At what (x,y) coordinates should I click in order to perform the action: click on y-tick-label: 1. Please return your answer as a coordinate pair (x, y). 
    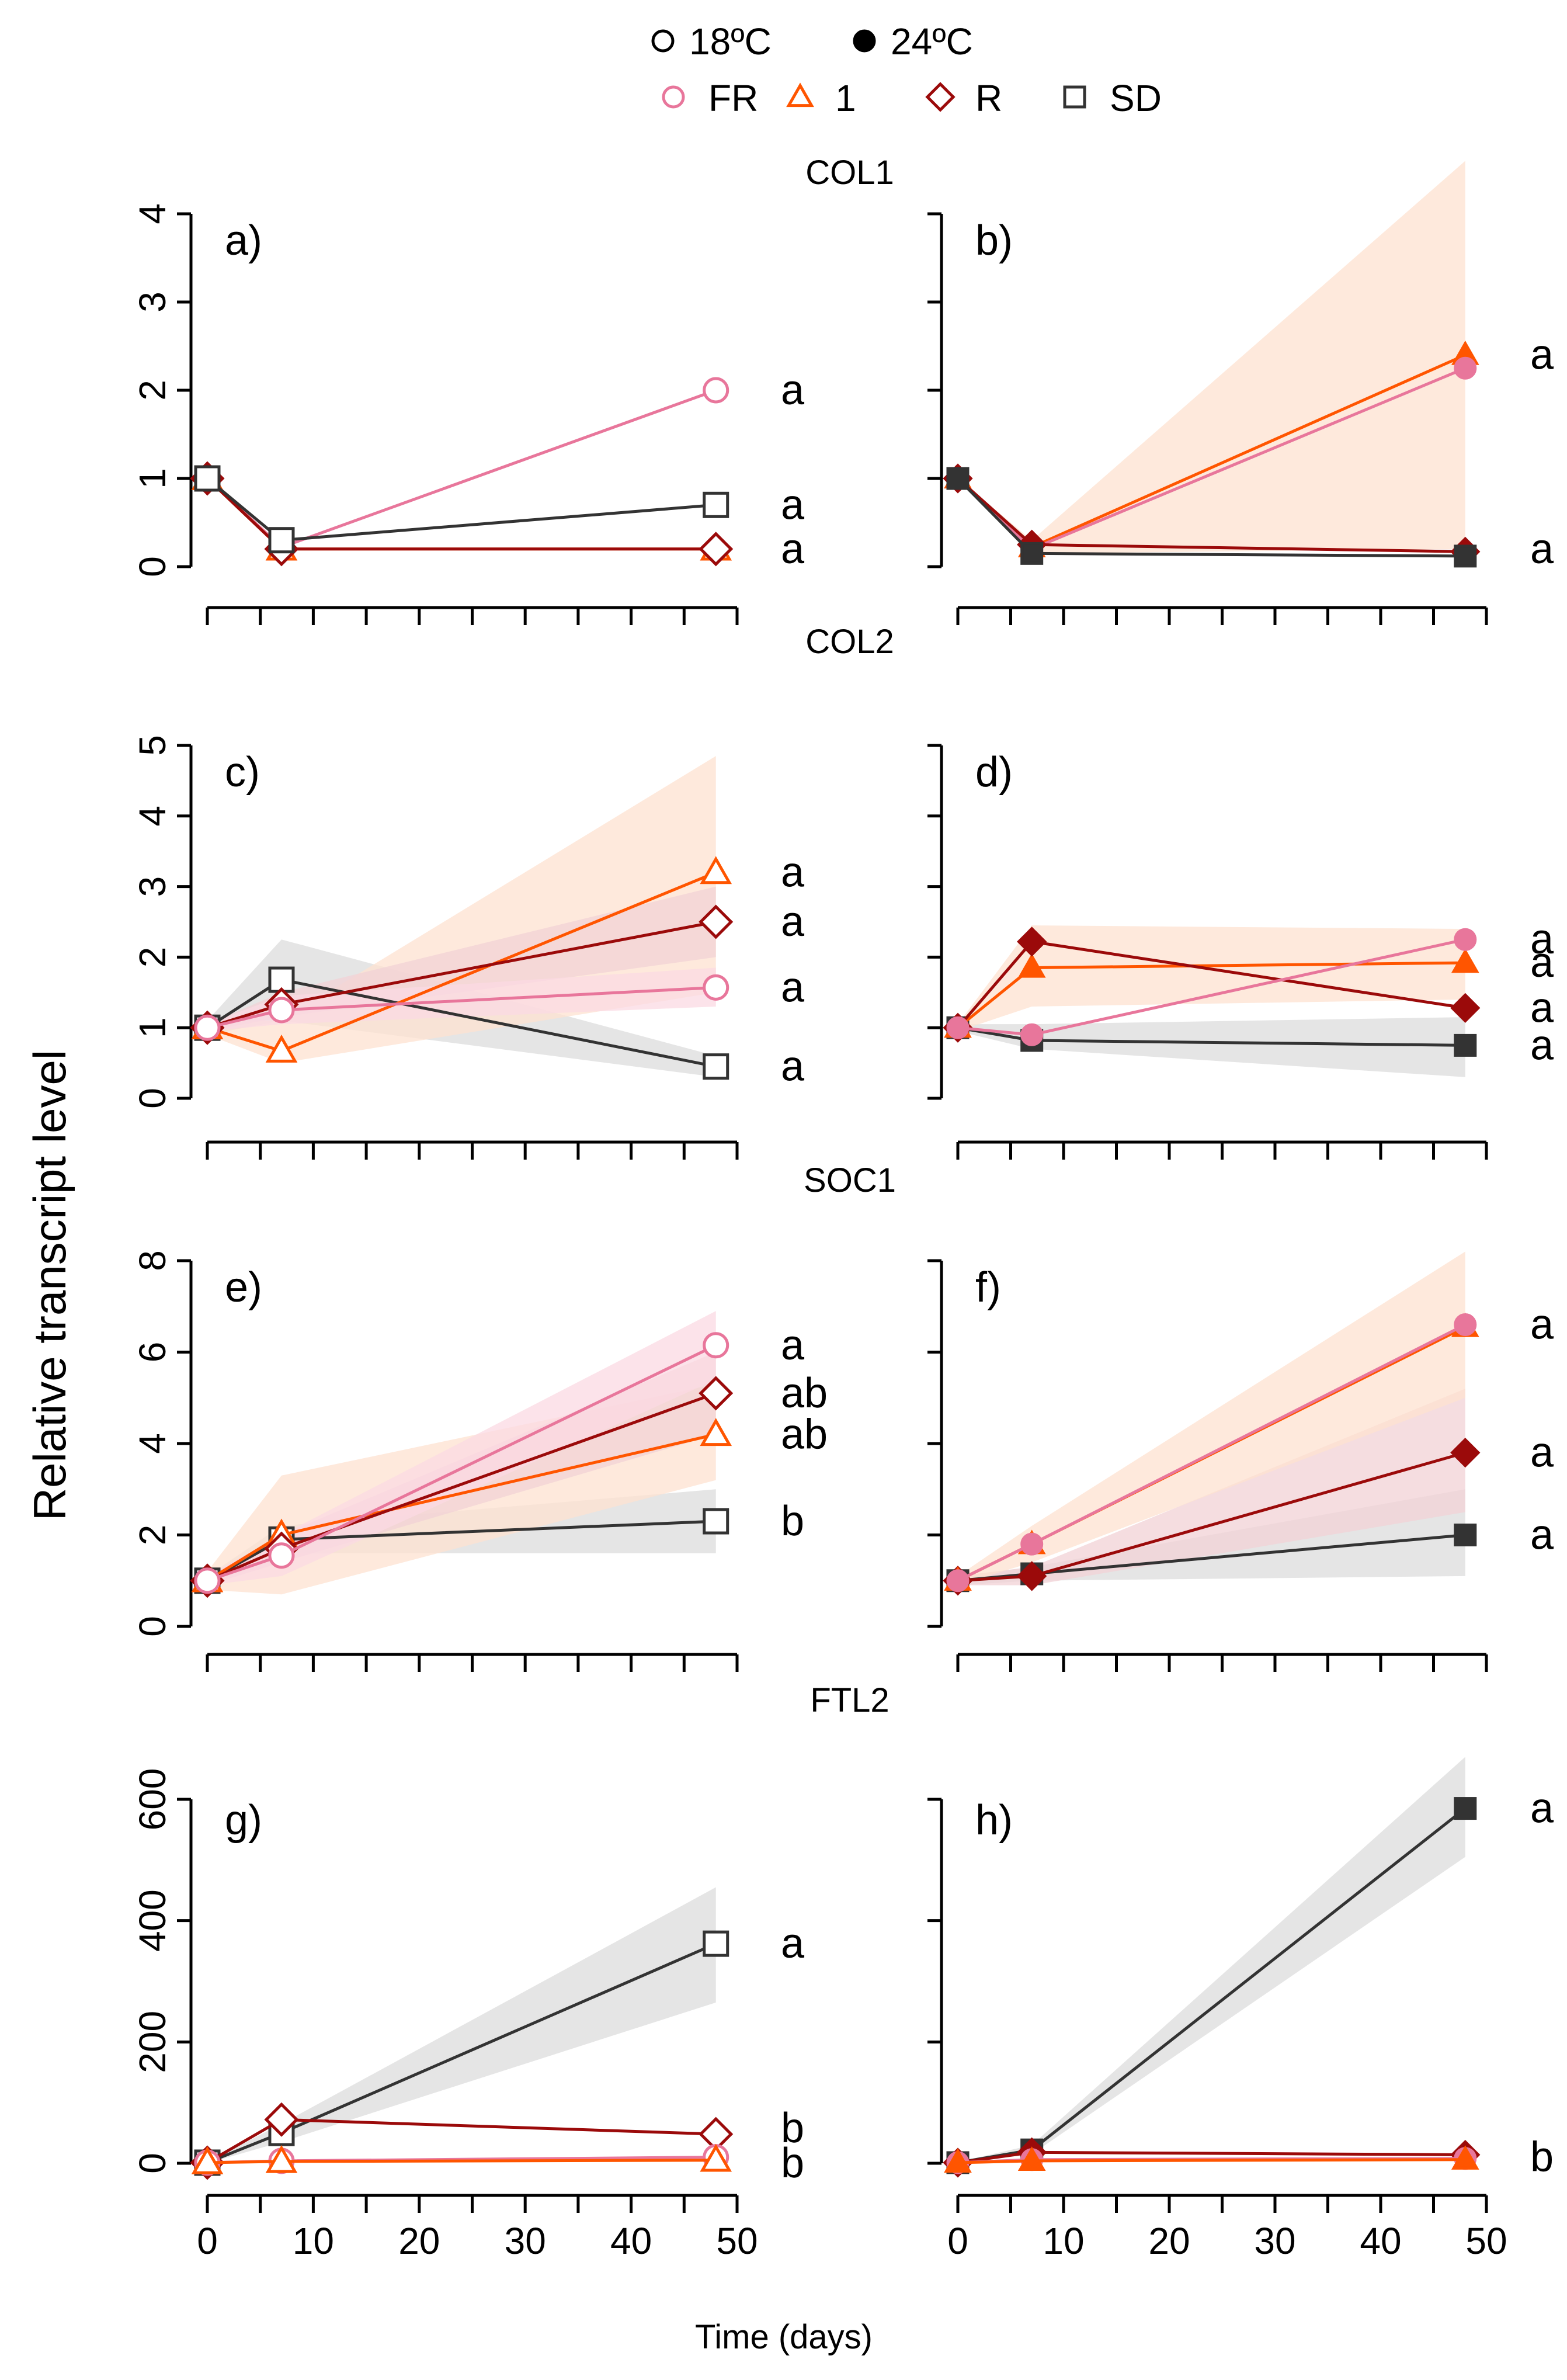
    Looking at the image, I should click on (152, 1027).